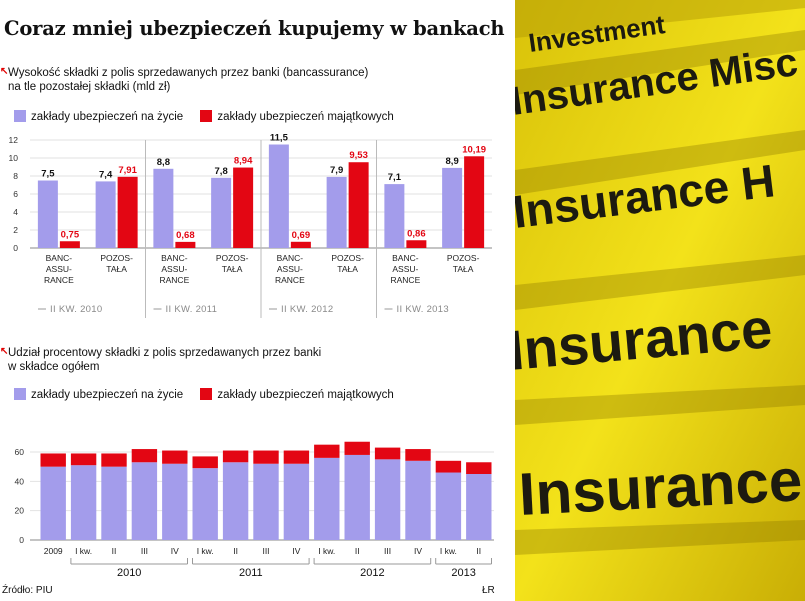 This screenshot has width=805, height=601. Describe the element at coordinates (15, 176) in the screenshot. I see `chart1-y-tick: 8` at that location.